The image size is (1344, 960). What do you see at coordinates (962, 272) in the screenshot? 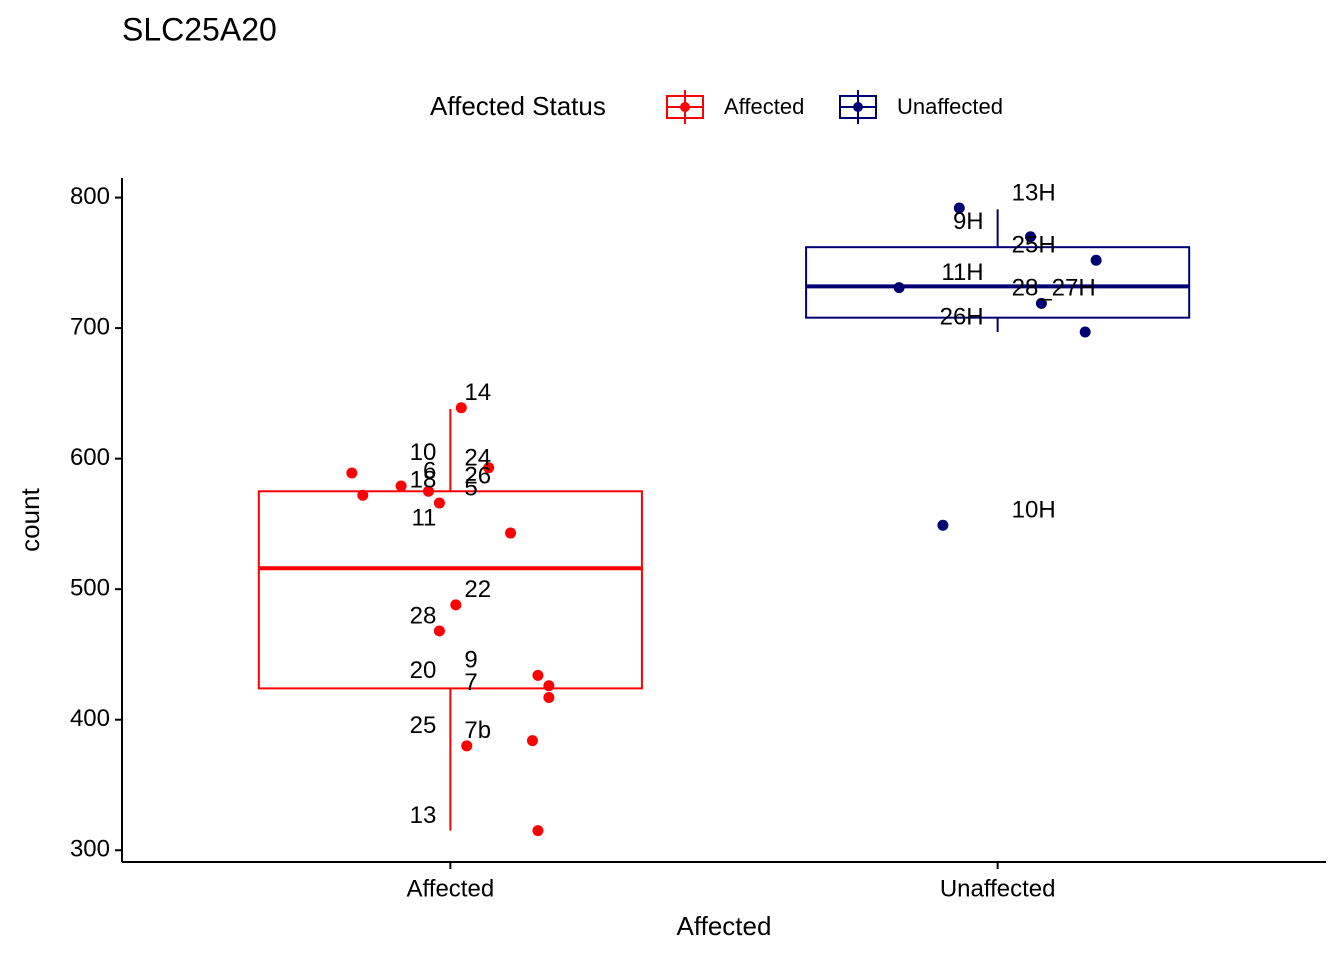
I see `point-label: 11H` at bounding box center [962, 272].